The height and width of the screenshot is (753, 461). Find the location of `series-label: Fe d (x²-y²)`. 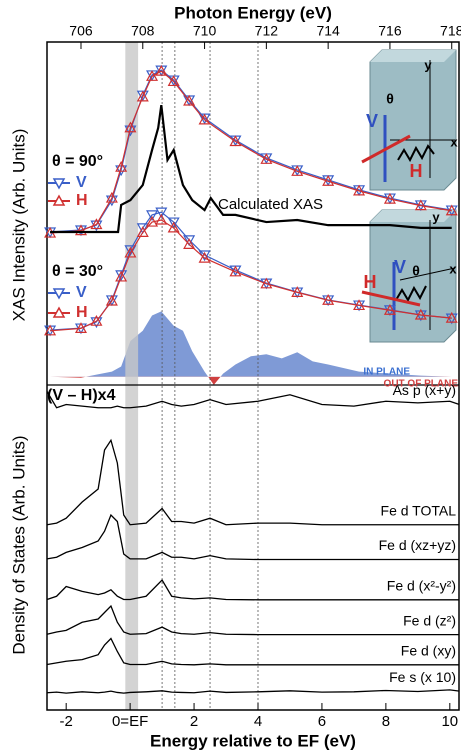

series-label: Fe d (x²-y²) is located at coordinates (421, 586).